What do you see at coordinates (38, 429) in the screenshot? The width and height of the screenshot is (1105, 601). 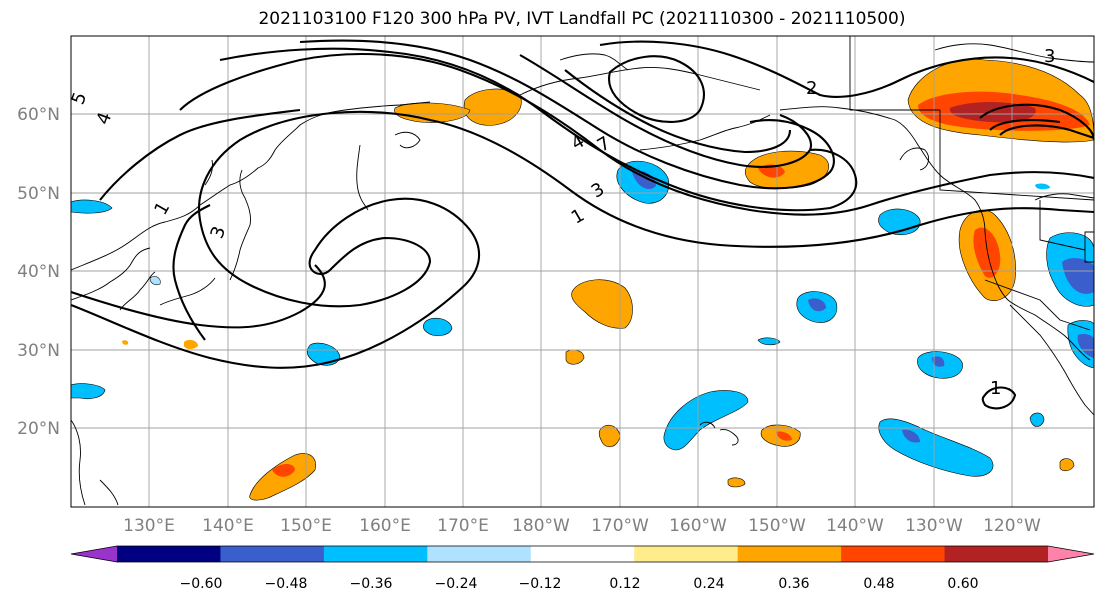 I see `lat-label-20: 20°N` at bounding box center [38, 429].